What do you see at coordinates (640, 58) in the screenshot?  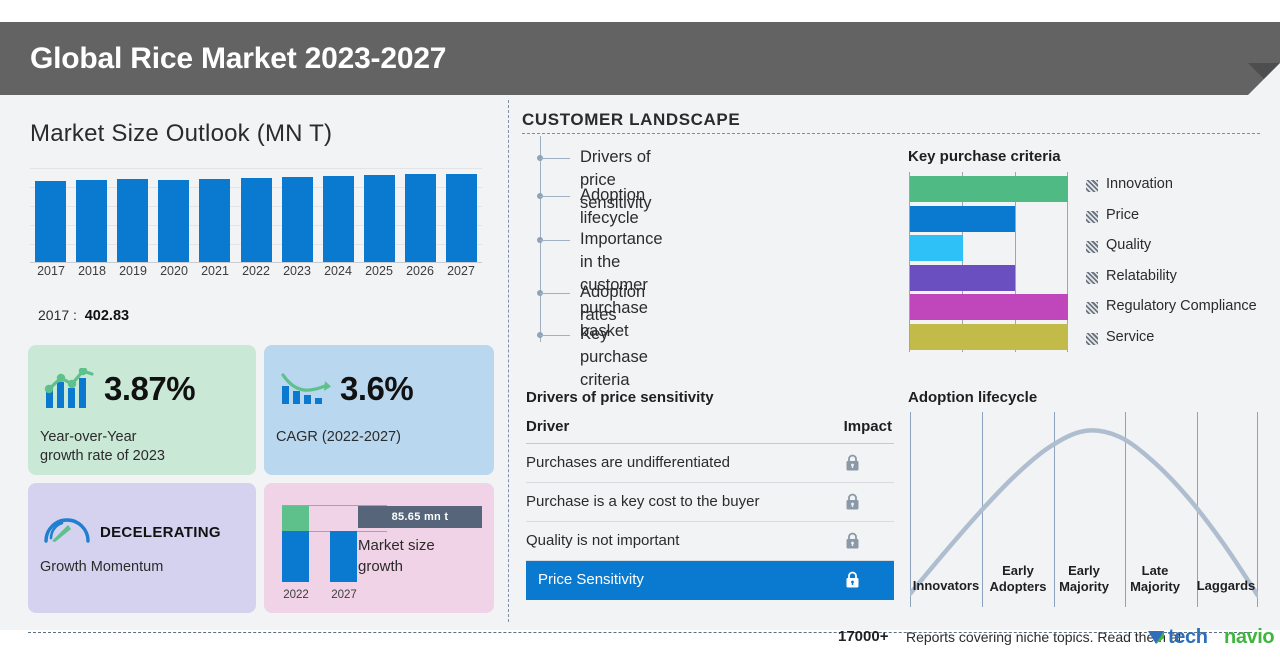 I see `header-banner: Global Rice Market 2023-2027` at bounding box center [640, 58].